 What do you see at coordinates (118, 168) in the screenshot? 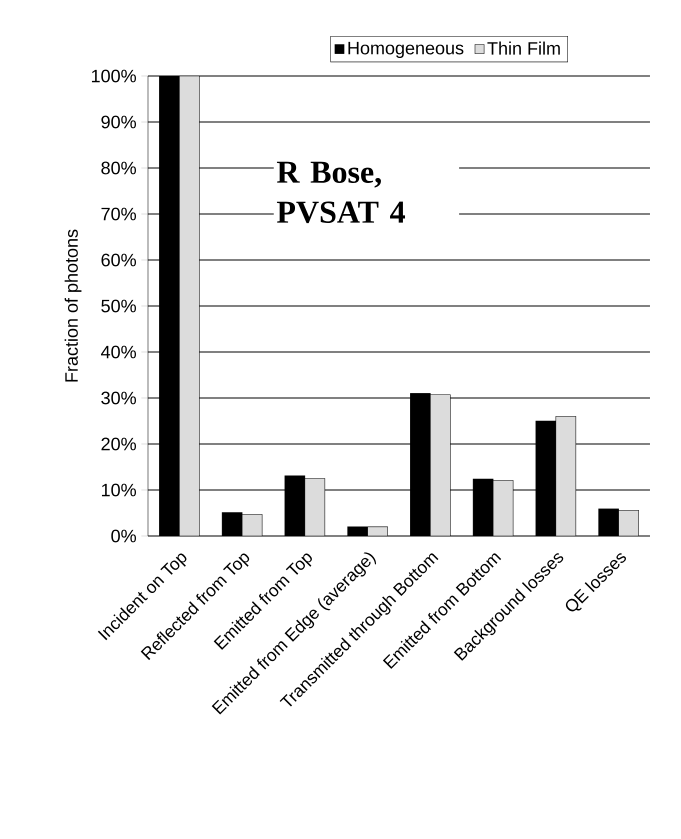
I see `y-tick-label: 80%` at bounding box center [118, 168].